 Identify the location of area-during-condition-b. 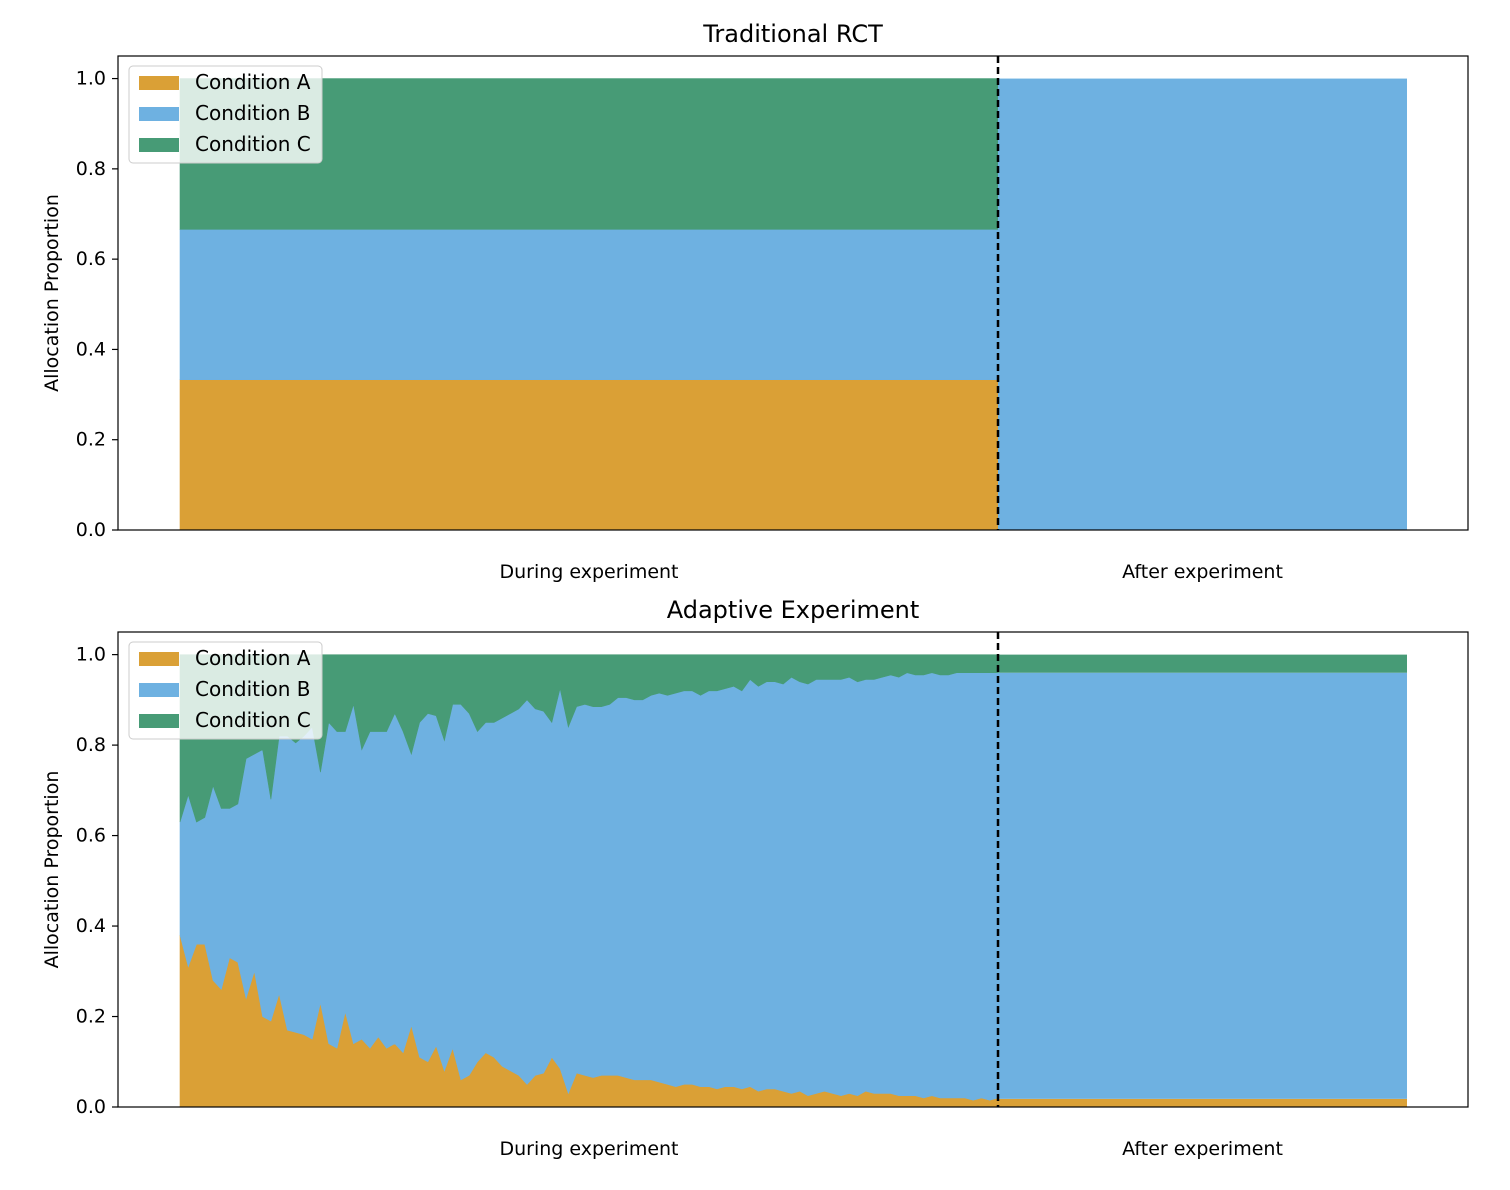
(589, 304).